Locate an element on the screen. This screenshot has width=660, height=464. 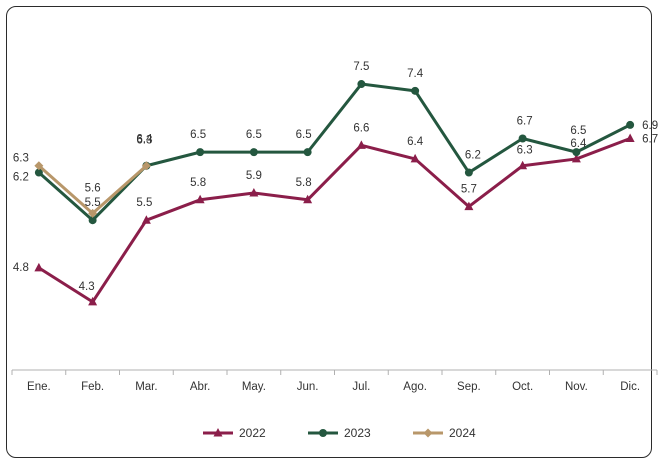
legend: 2022 2023 2024 is located at coordinates (339, 433).